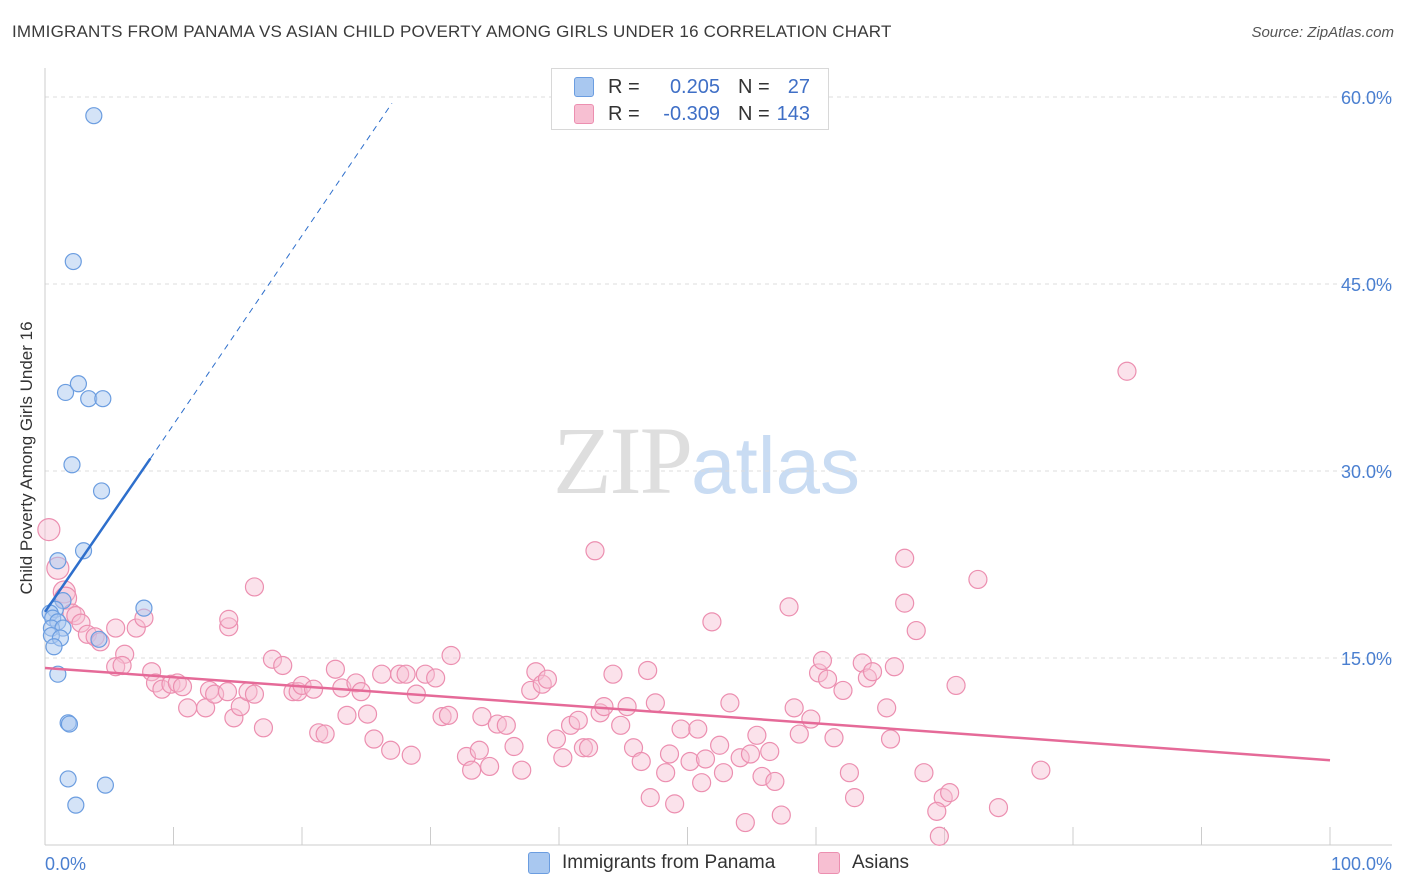  Describe the element at coordinates (65, 864) in the screenshot. I see `x-tick-label: 0.0%` at that location.